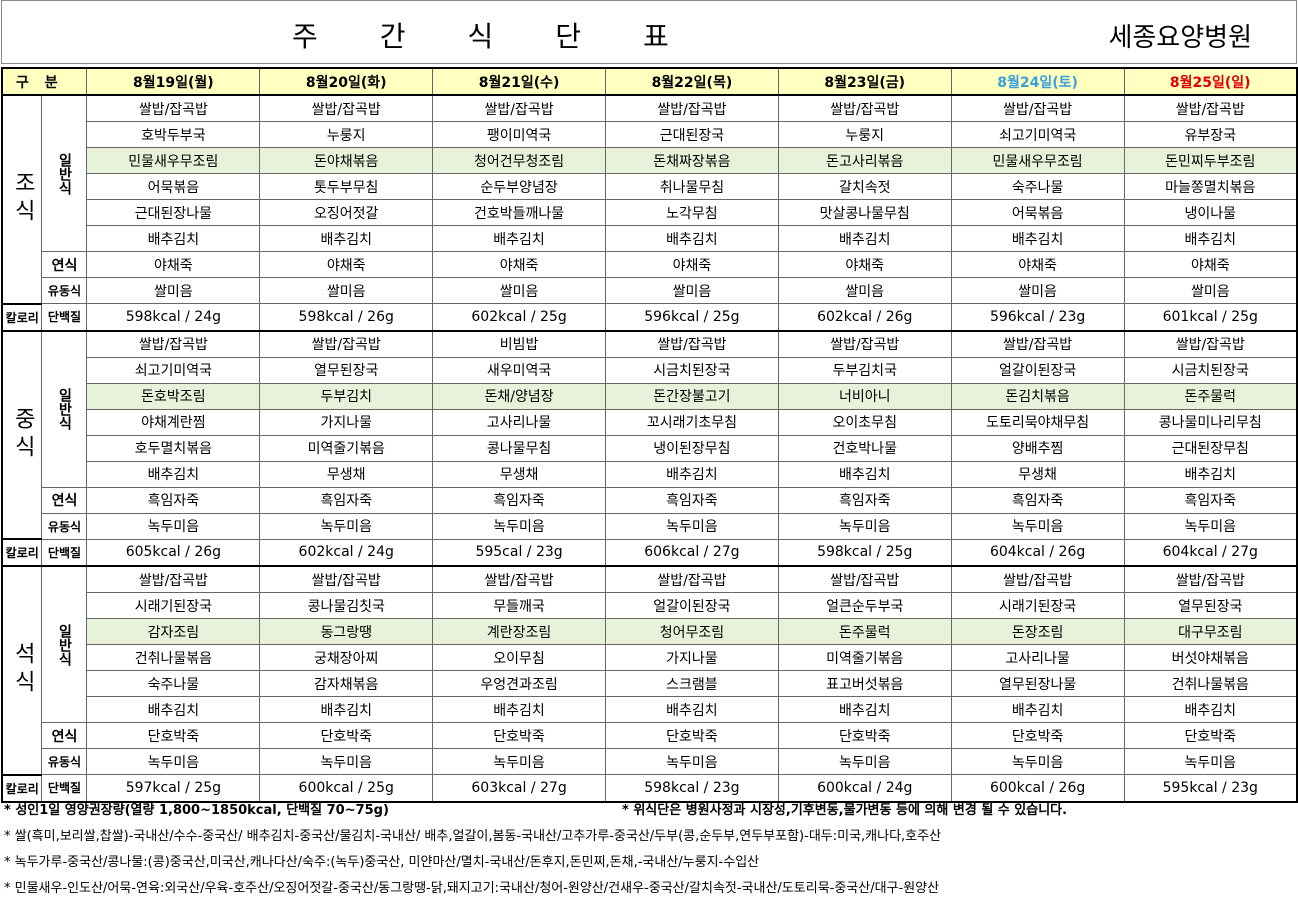 This screenshot has height=902, width=1298. Describe the element at coordinates (44, 81) in the screenshot. I see `corner-cell: 구분` at that location.